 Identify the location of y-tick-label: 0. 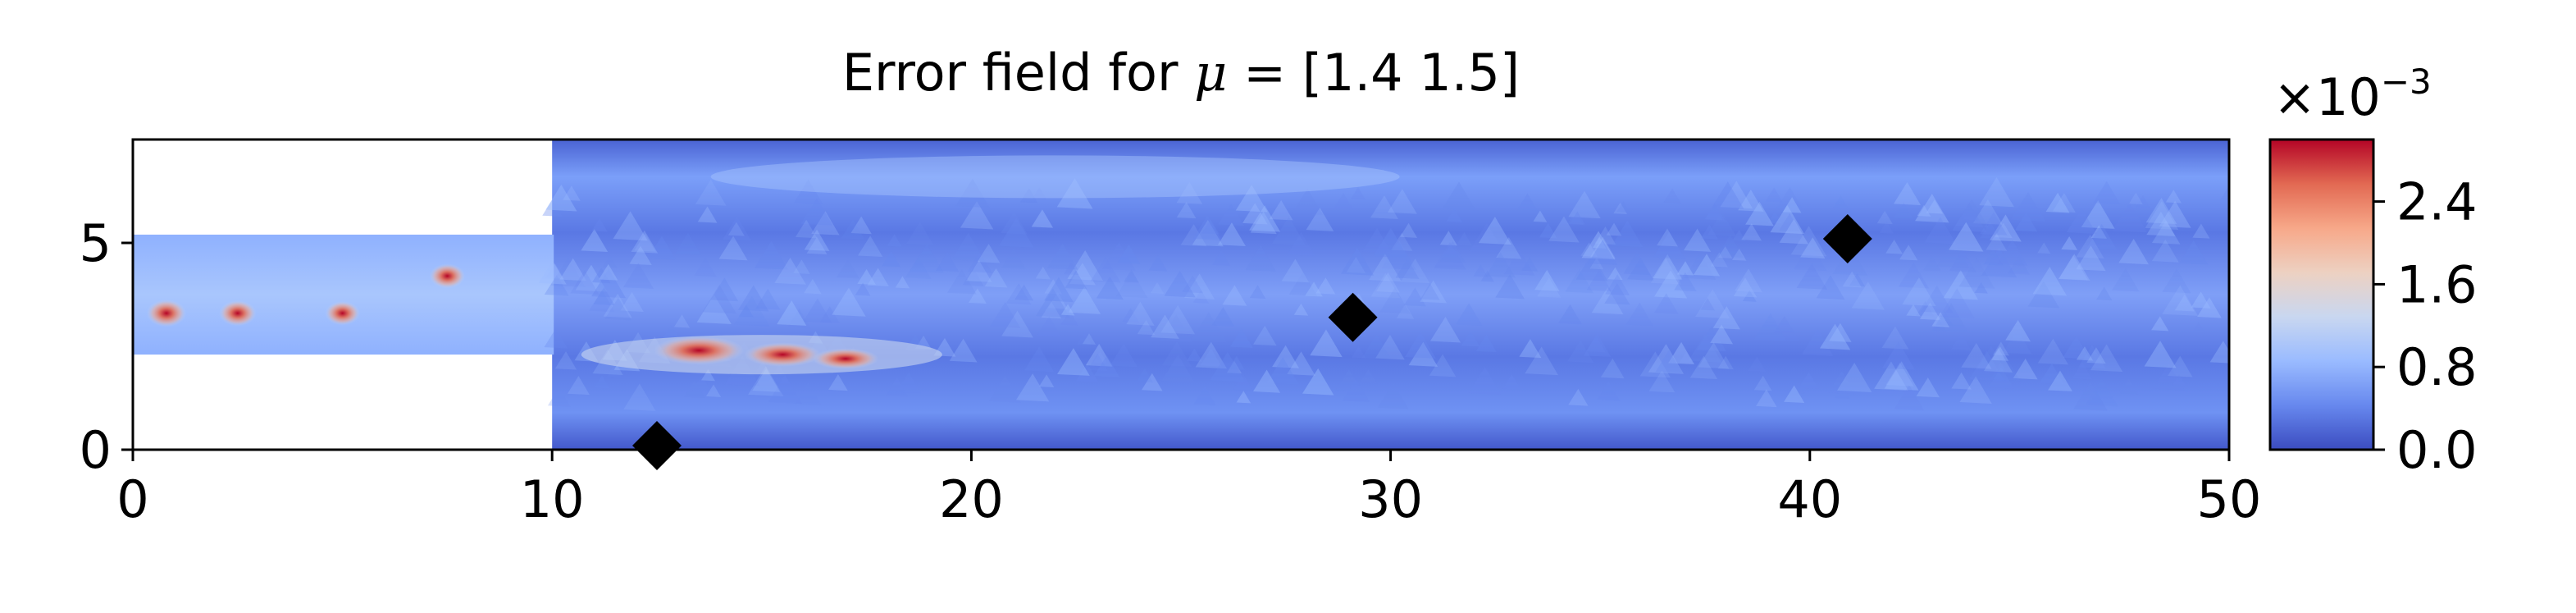
(96, 450).